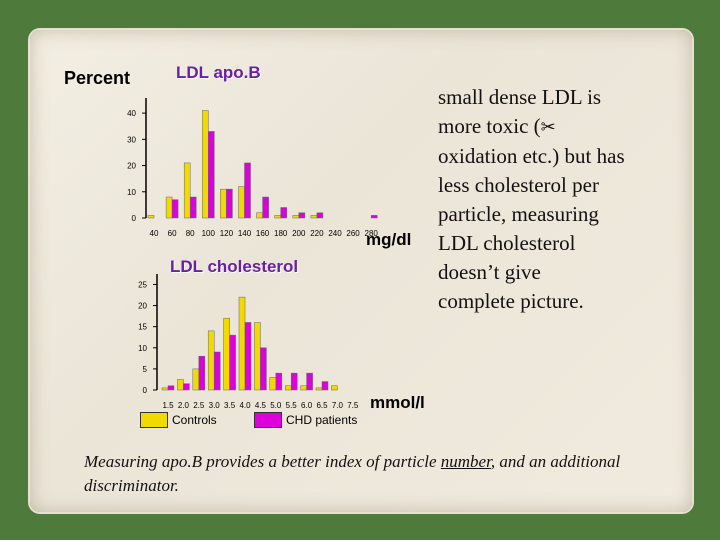 The width and height of the screenshot is (720, 540). Describe the element at coordinates (245, 405) in the screenshot. I see `chart2-x-tick-label: 4.0` at that location.